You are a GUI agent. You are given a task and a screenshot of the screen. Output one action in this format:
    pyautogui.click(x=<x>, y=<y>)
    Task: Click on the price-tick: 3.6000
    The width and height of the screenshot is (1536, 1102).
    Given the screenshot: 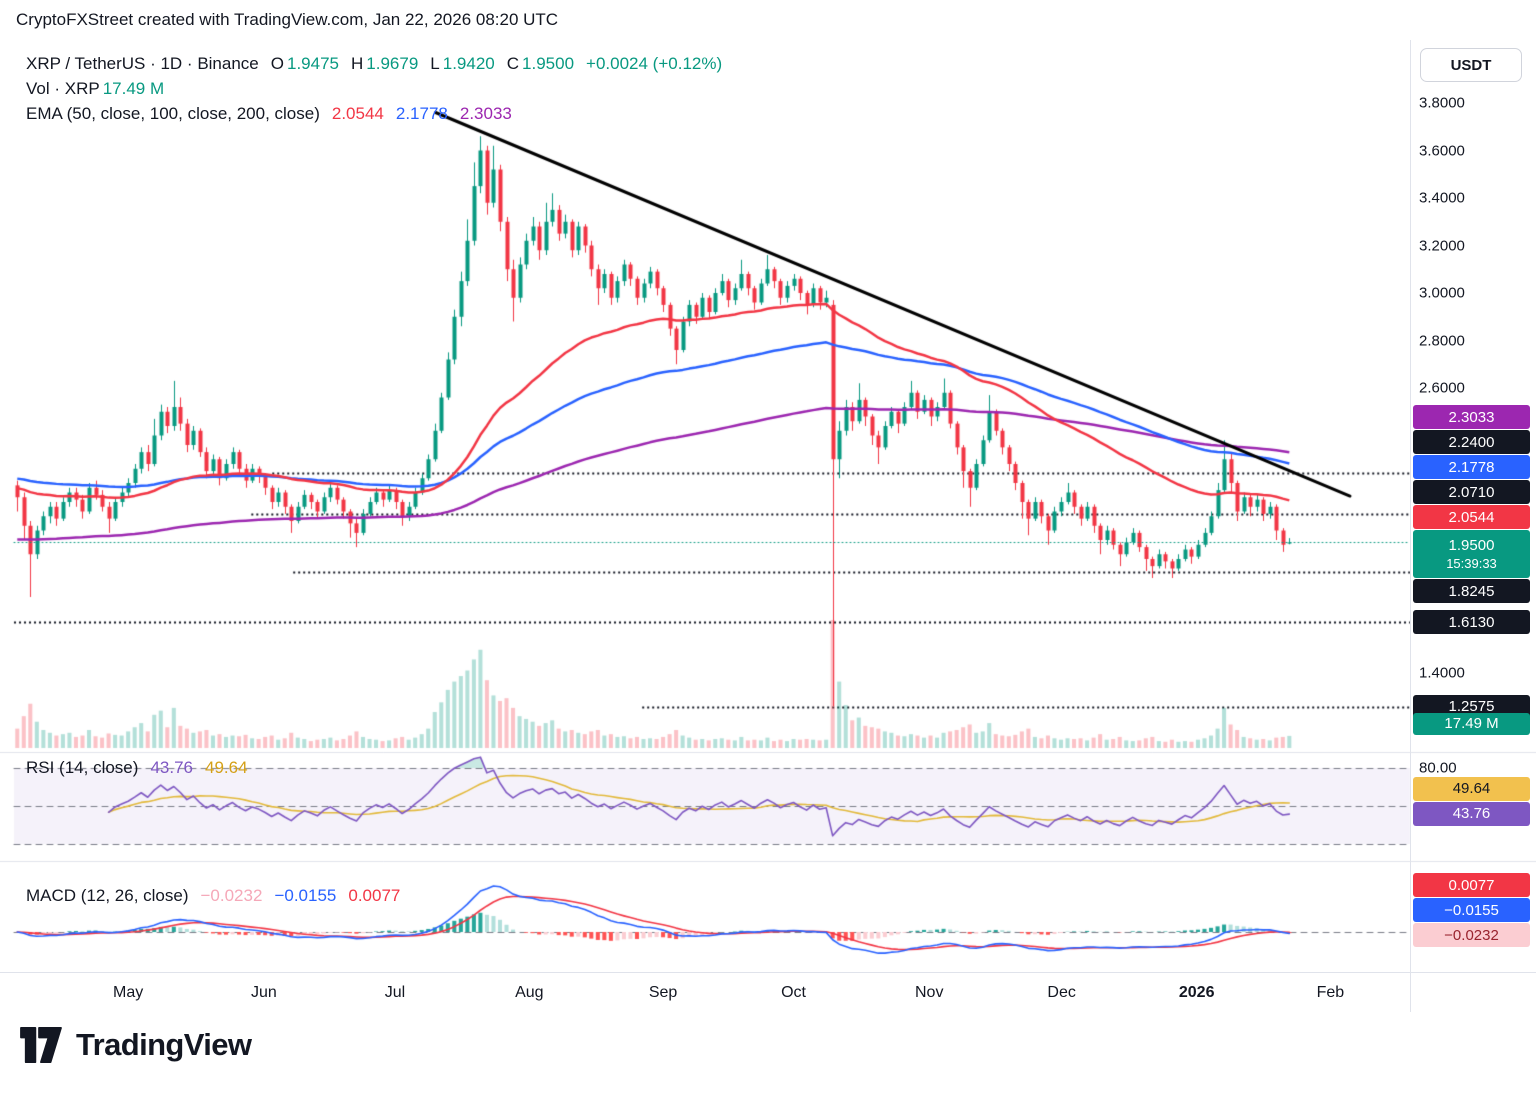 What is the action you would take?
    pyautogui.click(x=1442, y=150)
    